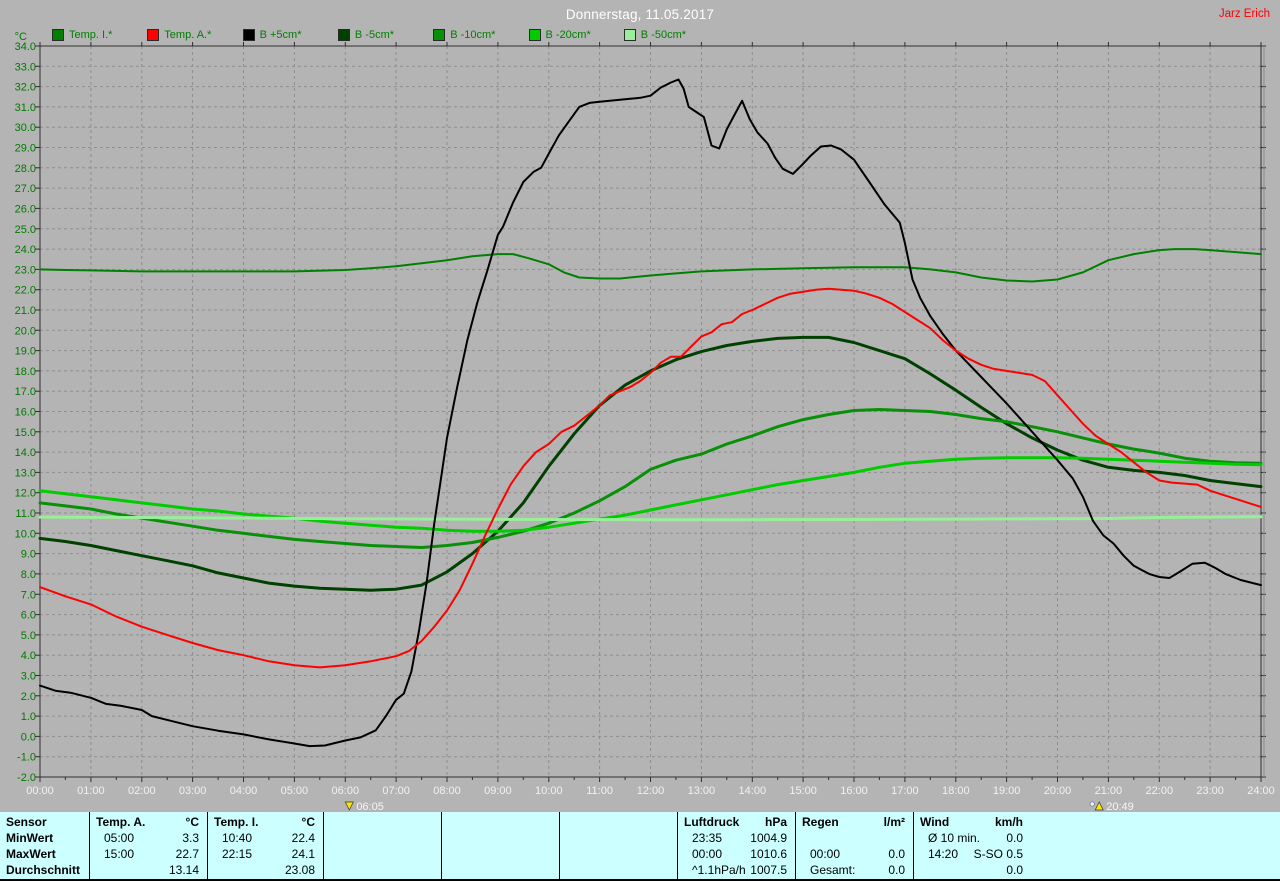 This screenshot has height=881, width=1280. I want to click on col-row-1: 14:20 S-SO 0.5, so click(972, 854).